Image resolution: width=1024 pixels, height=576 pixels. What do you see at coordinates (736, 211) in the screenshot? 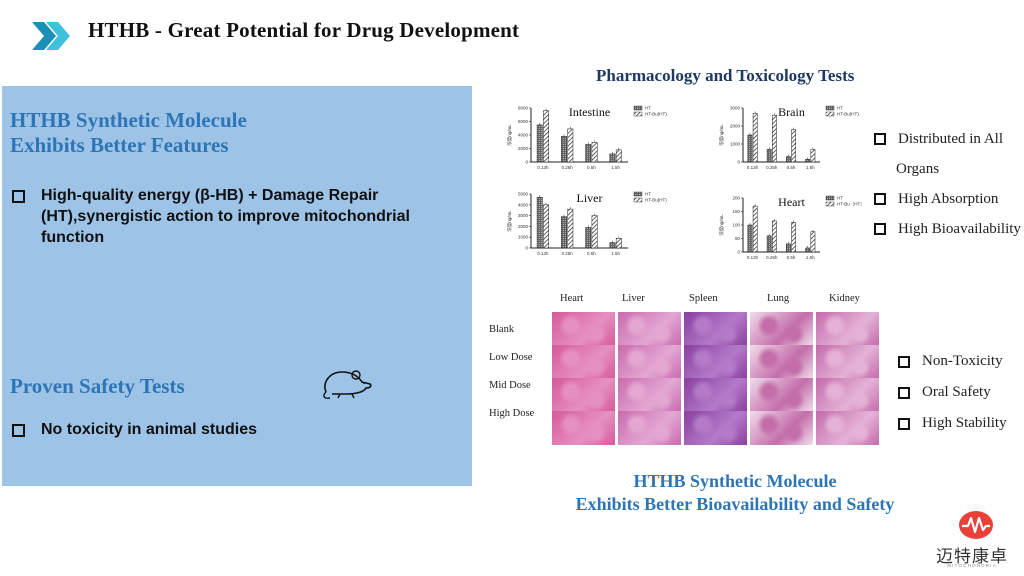
I see `y-tick-label: 150` at bounding box center [736, 211].